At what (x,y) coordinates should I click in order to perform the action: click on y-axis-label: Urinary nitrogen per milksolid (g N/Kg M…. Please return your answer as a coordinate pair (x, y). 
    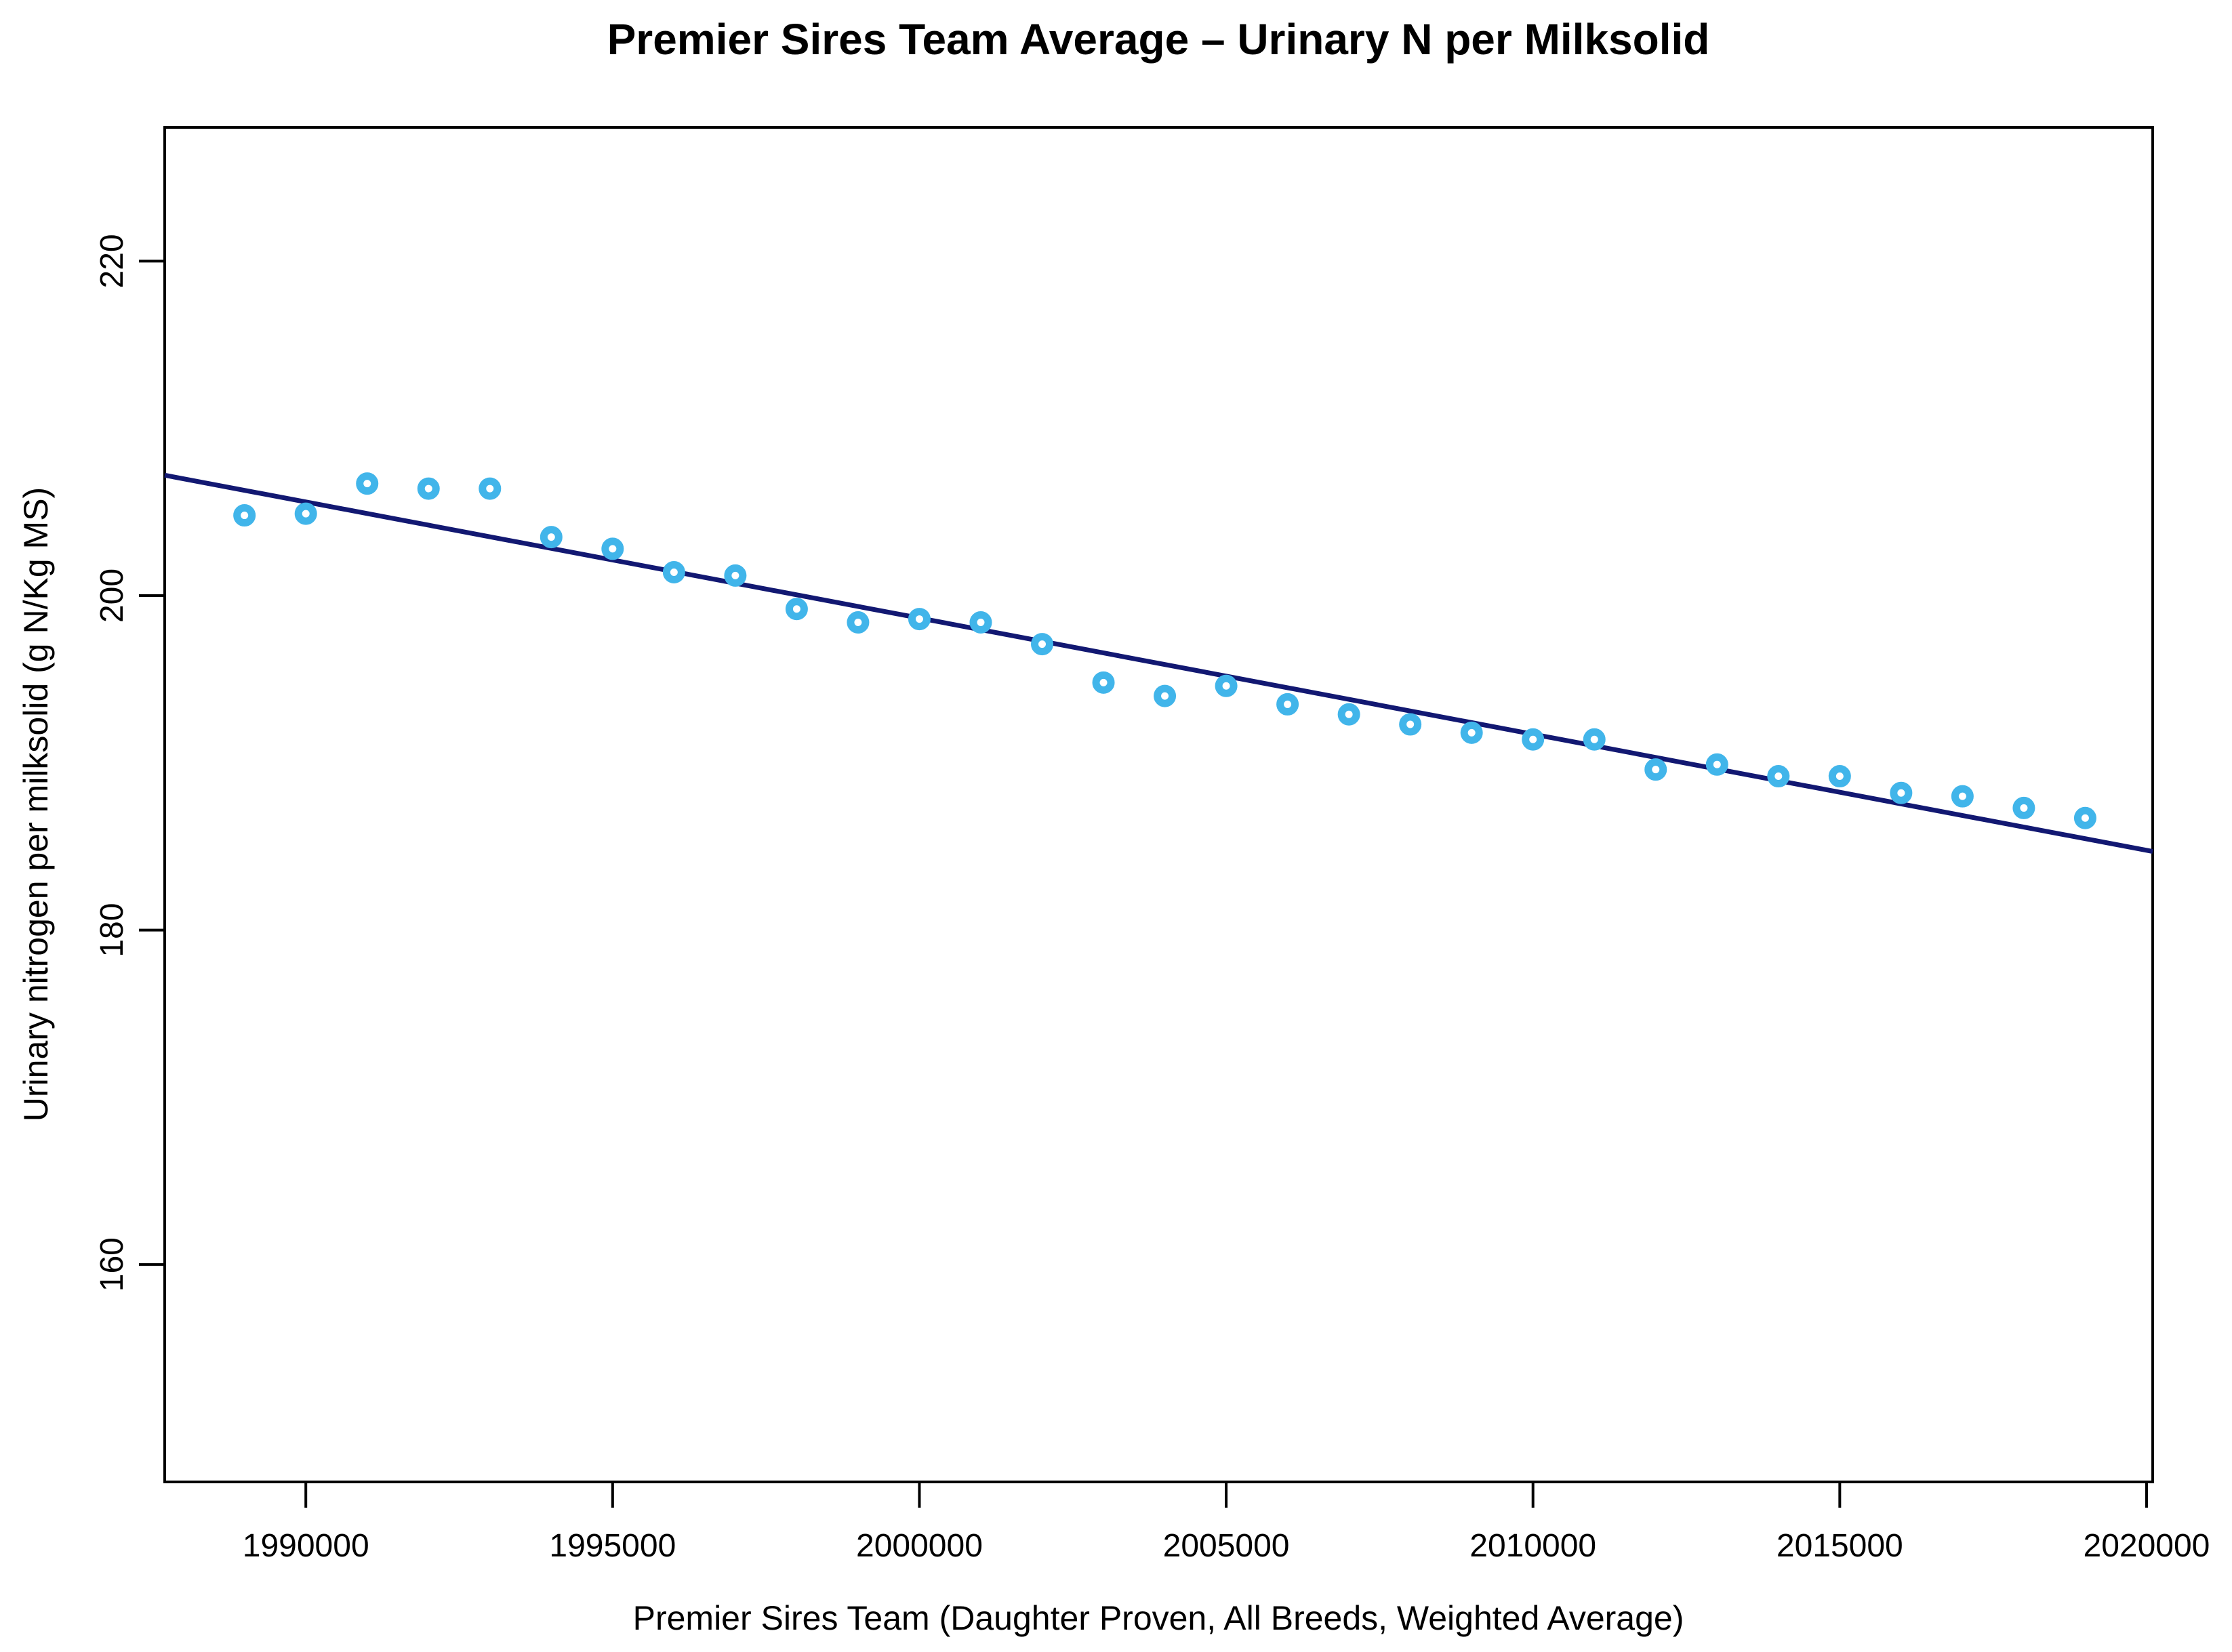
    Looking at the image, I should click on (36, 804).